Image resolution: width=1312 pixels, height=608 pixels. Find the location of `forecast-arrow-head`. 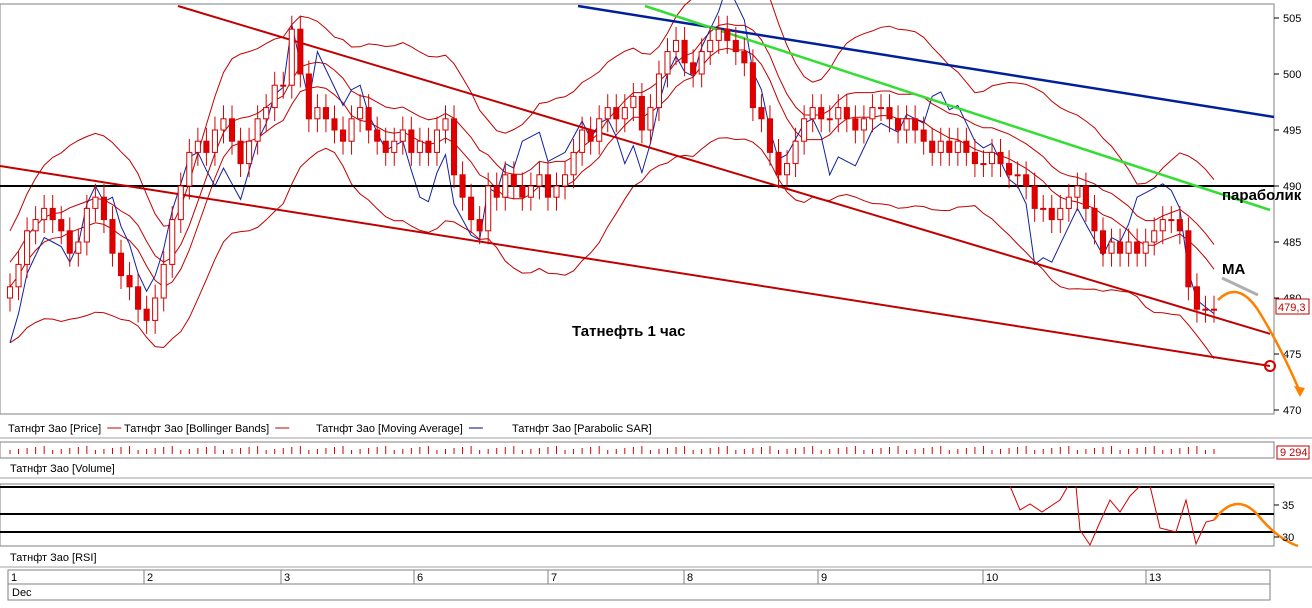

forecast-arrow-head is located at coordinates (1299, 391).